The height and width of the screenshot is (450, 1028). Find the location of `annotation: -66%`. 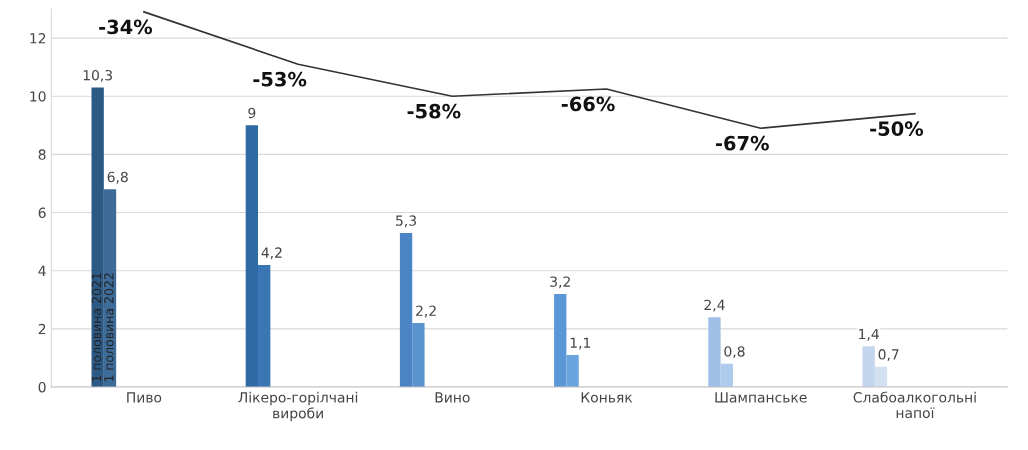

annotation: -66% is located at coordinates (588, 104).